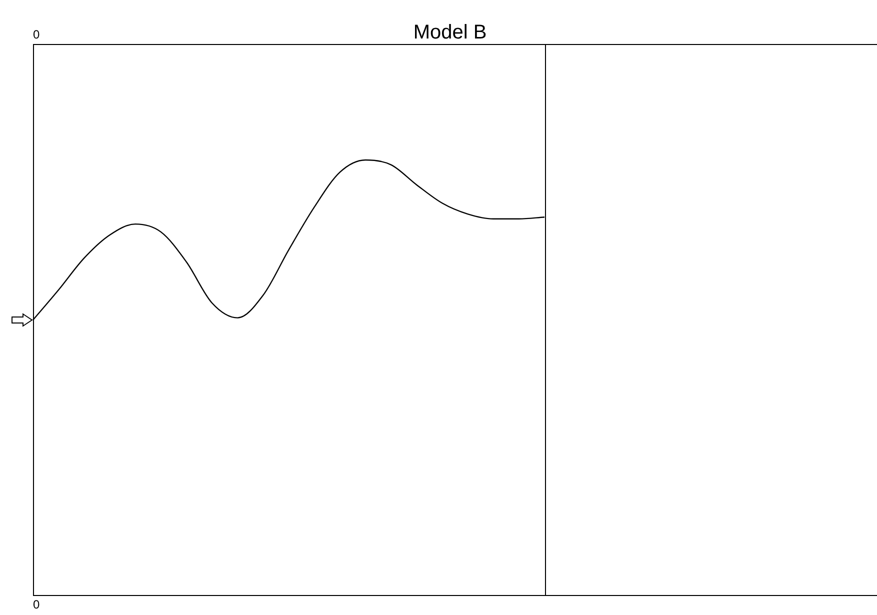  What do you see at coordinates (450, 33) in the screenshot?
I see `chart-title: Model B` at bounding box center [450, 33].